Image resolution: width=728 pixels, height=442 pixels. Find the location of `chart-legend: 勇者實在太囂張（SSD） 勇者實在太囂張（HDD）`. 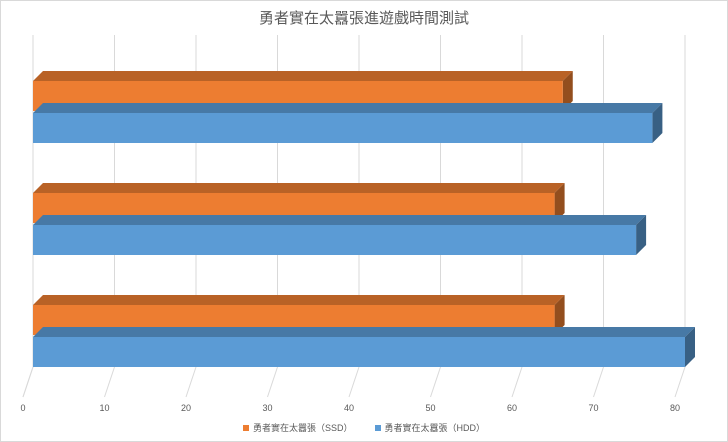

chart-legend: 勇者實在太囂張（SSD） 勇者實在太囂張（HDD） is located at coordinates (364, 427).